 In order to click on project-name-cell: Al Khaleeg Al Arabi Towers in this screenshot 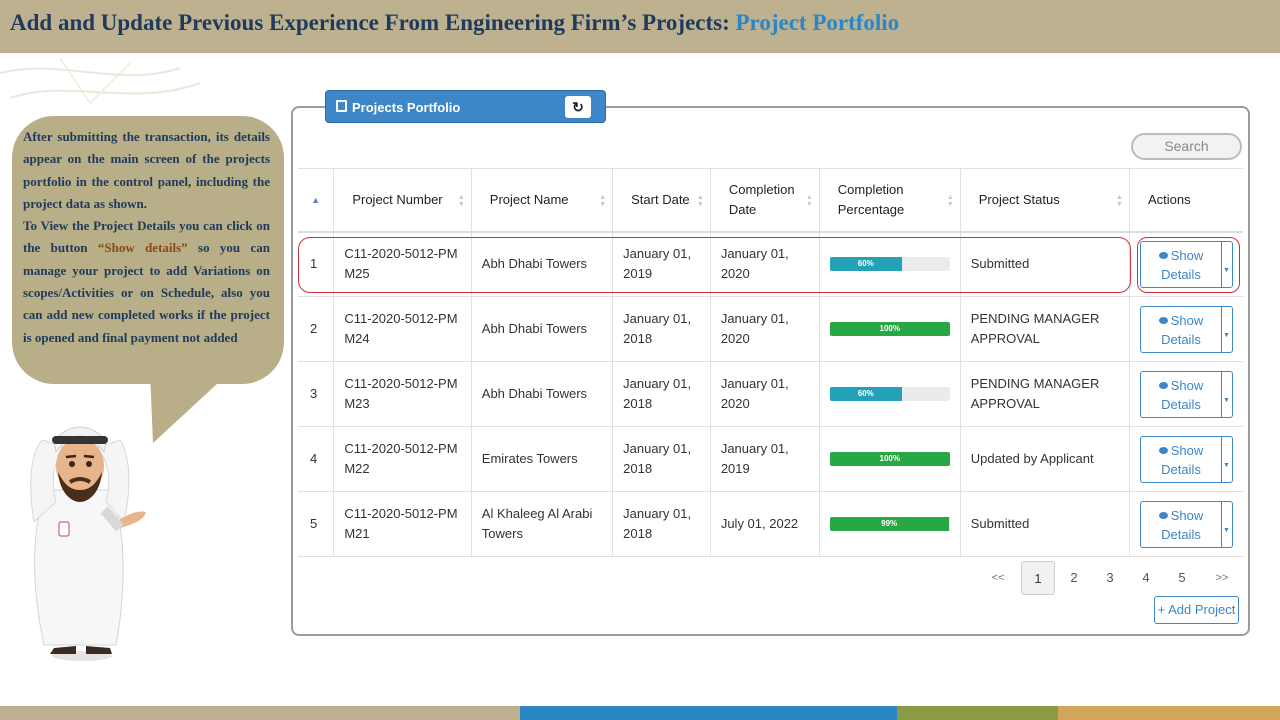, I will do `click(542, 524)`.